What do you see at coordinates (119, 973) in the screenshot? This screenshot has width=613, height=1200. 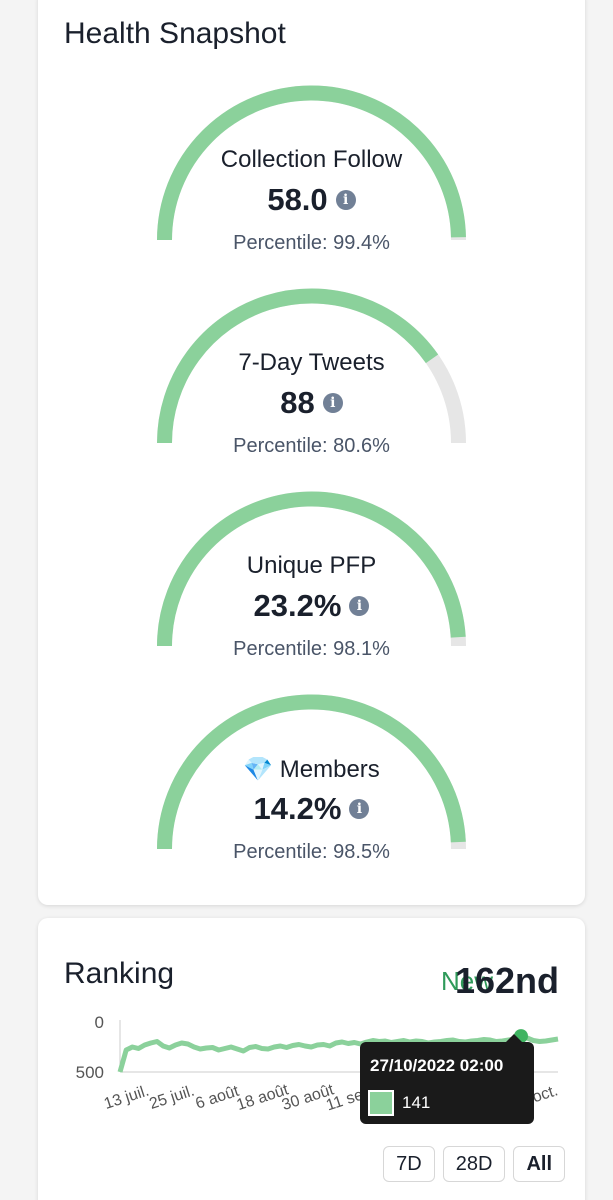 I see `ranking-title: Ranking` at bounding box center [119, 973].